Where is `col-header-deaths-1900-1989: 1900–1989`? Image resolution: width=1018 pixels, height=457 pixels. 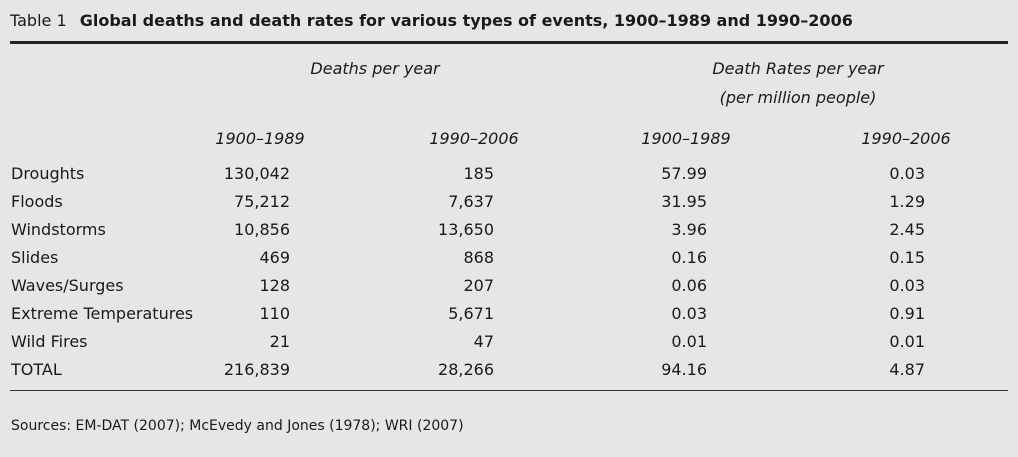
col-header-deaths-1900-1989: 1900–1989 is located at coordinates (260, 138).